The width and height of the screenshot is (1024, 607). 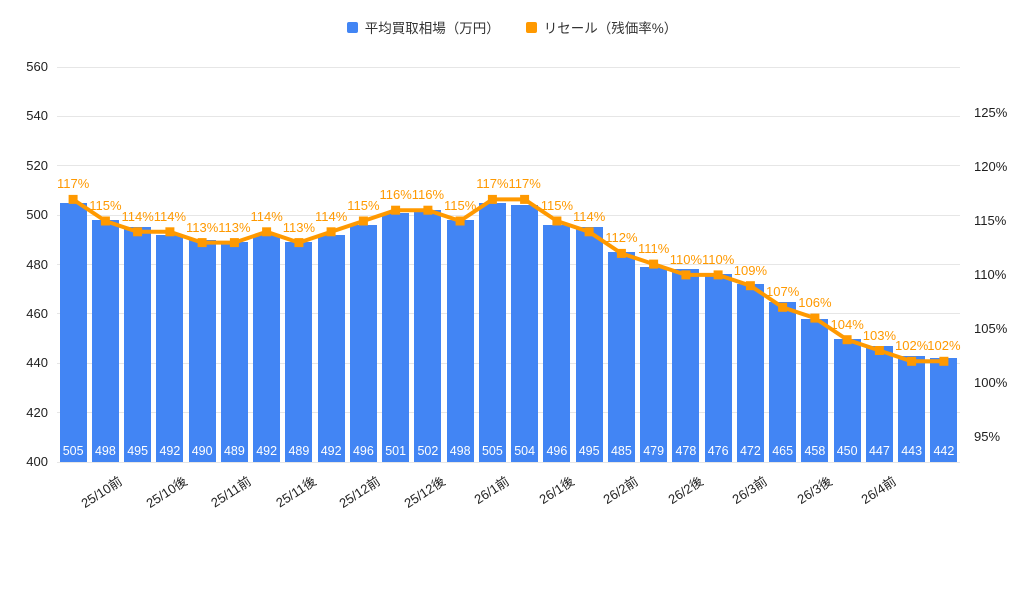 What do you see at coordinates (37, 116) in the screenshot?
I see `left-axis-tick: 540` at bounding box center [37, 116].